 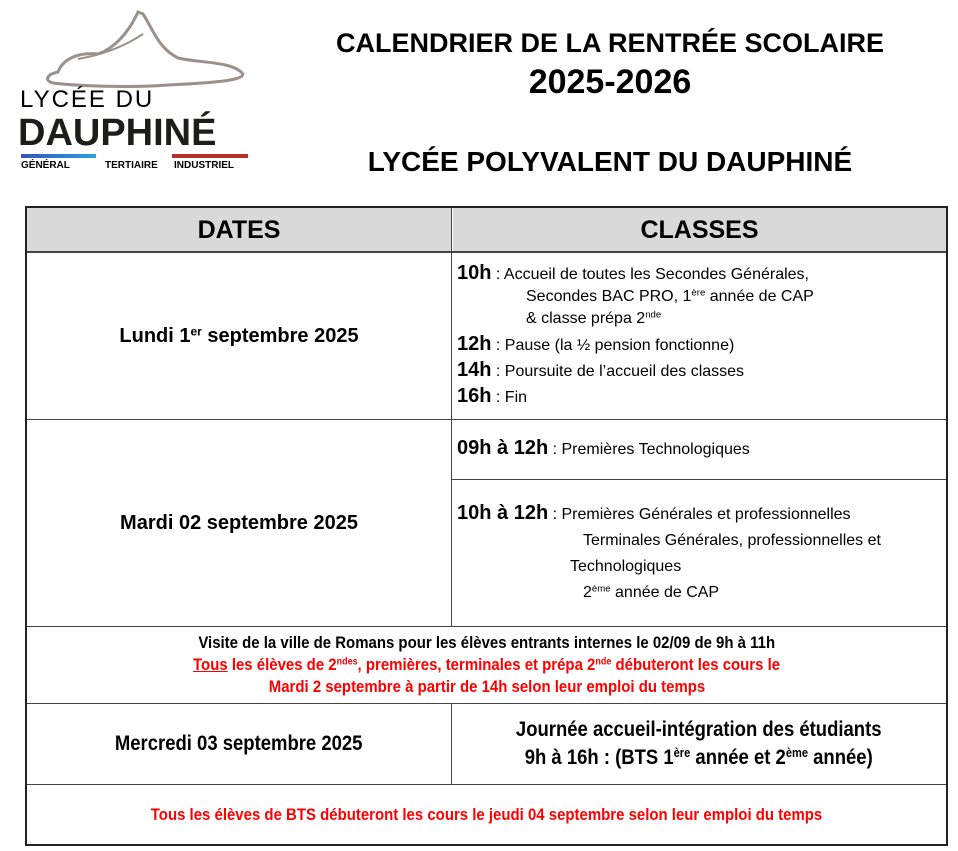 What do you see at coordinates (596, 344) in the screenshot?
I see `schedule-item: 12h : Pause (la ½ pension fonctionne)` at bounding box center [596, 344].